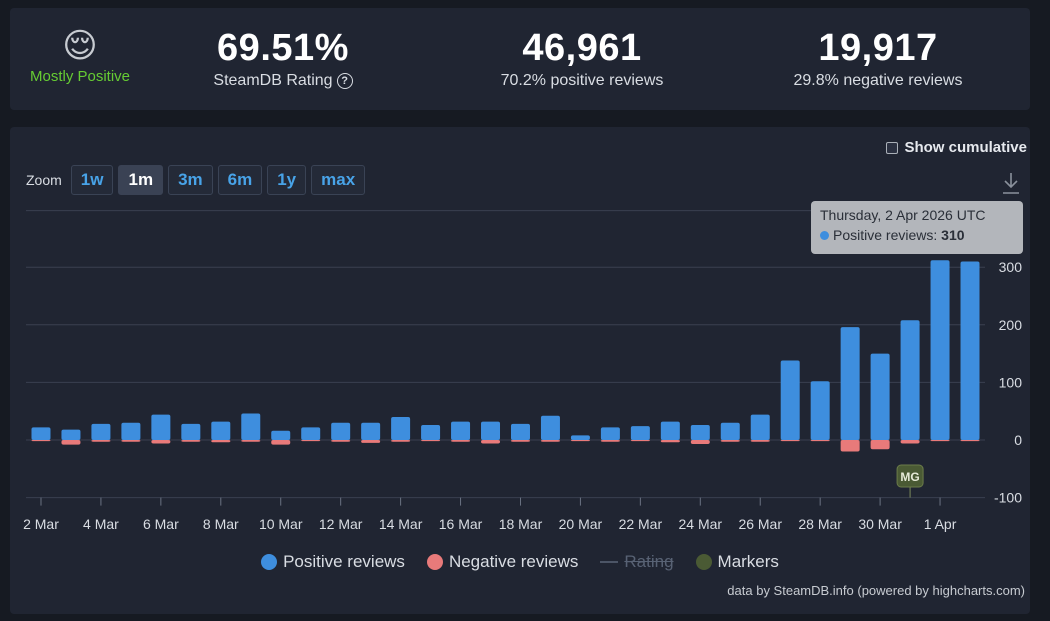 This screenshot has height=621, width=1050. What do you see at coordinates (965, 147) in the screenshot?
I see `cumulative-label: Show cumulative` at bounding box center [965, 147].